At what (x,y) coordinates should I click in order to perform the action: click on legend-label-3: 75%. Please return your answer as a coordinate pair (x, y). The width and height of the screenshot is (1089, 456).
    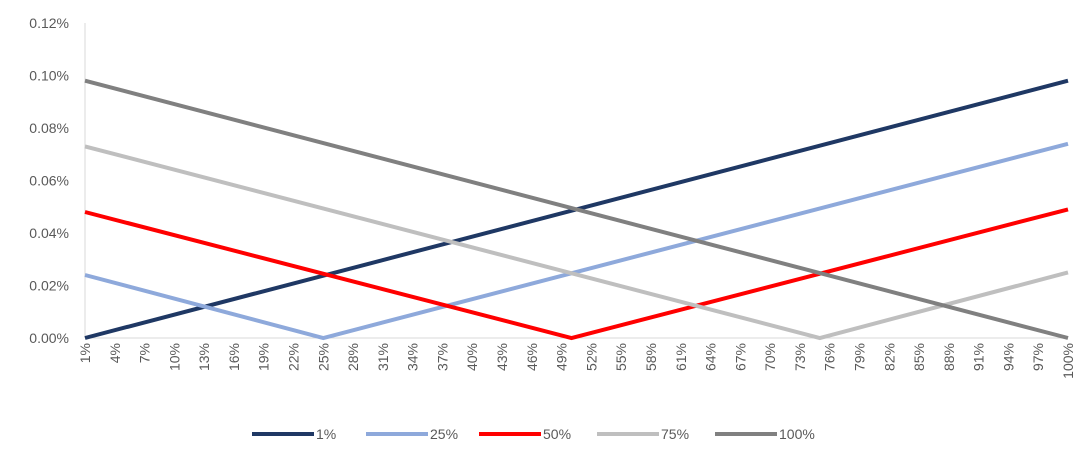
    Looking at the image, I should click on (675, 434).